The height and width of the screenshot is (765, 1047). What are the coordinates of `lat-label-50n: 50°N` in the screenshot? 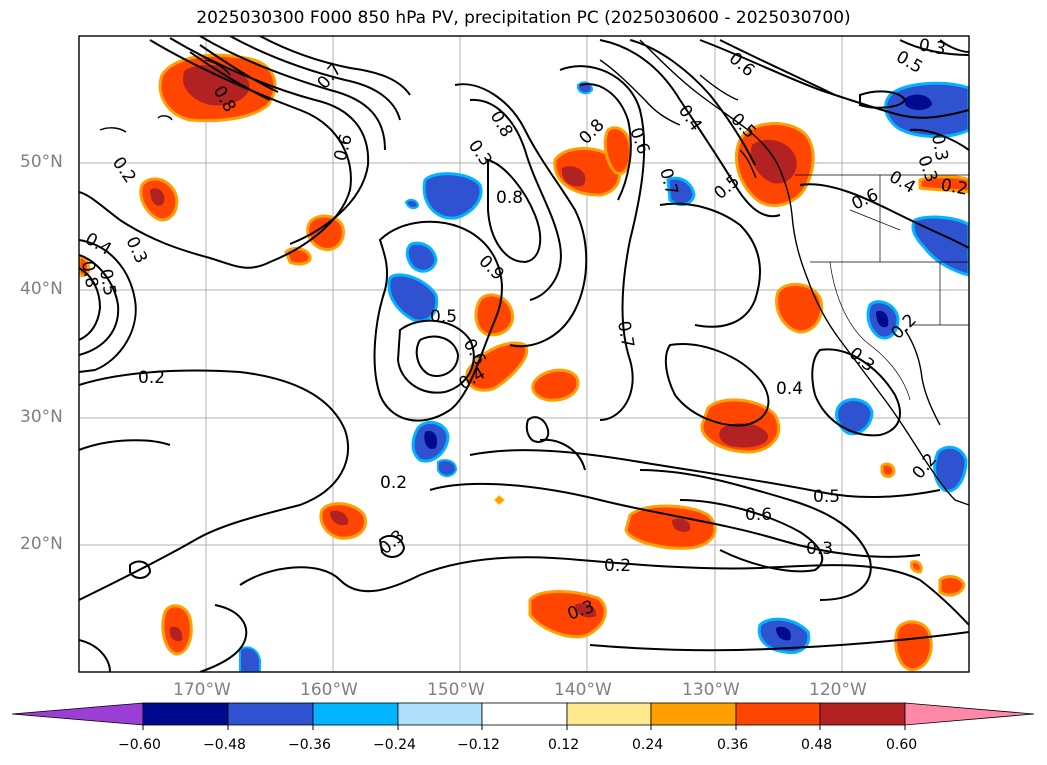 It's located at (41, 162).